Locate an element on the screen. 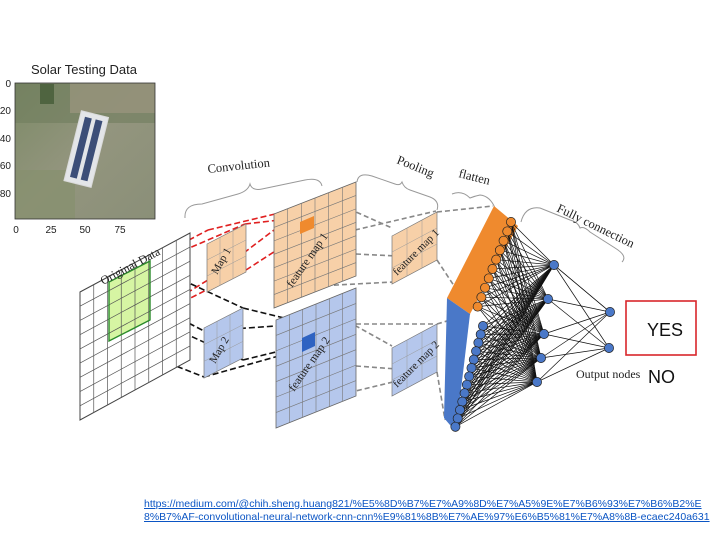 This screenshot has width=720, height=540. pooled-map2 is located at coordinates (414, 360).